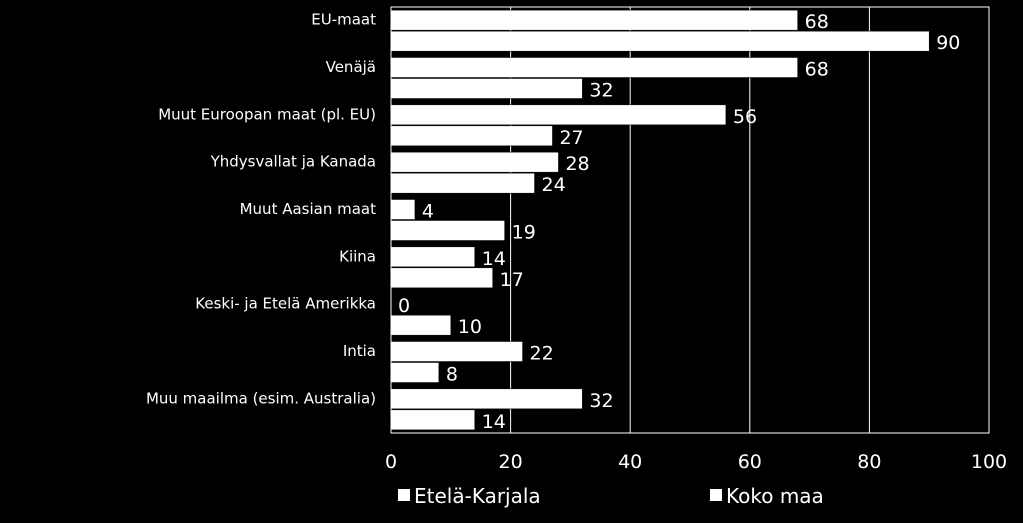 This screenshot has width=1023, height=523. Describe the element at coordinates (989, 462) in the screenshot. I see `x-tick-label: 100` at that location.